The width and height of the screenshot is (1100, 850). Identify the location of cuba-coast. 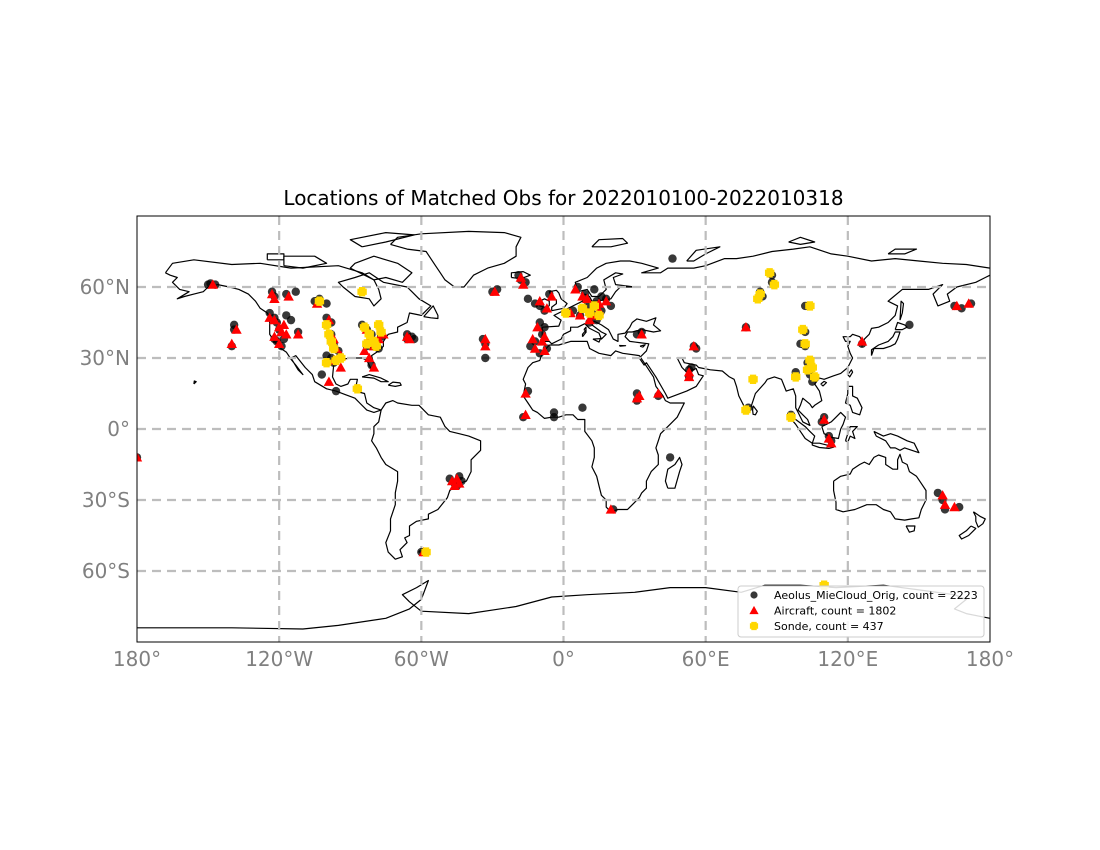
(375, 378).